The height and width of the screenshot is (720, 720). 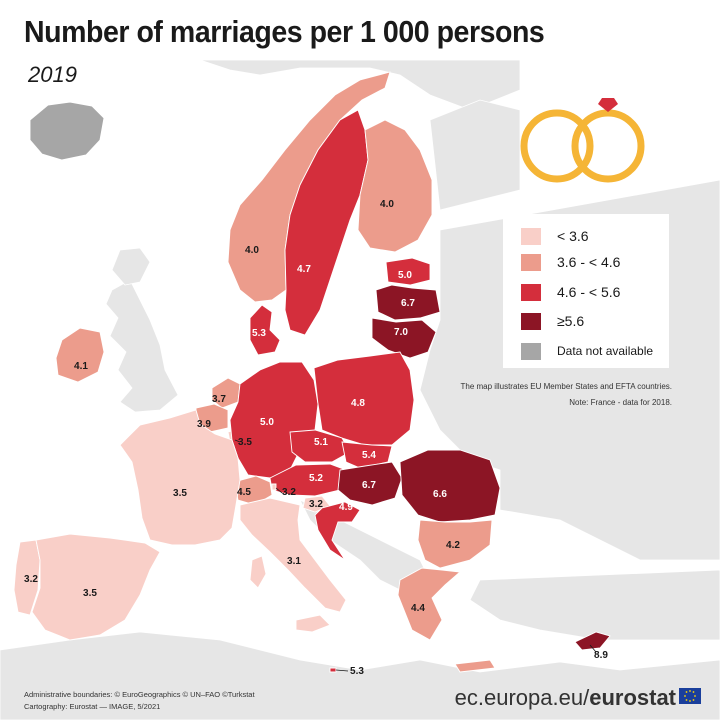 What do you see at coordinates (81, 366) in the screenshot?
I see `label-ireland: 4.1` at bounding box center [81, 366].